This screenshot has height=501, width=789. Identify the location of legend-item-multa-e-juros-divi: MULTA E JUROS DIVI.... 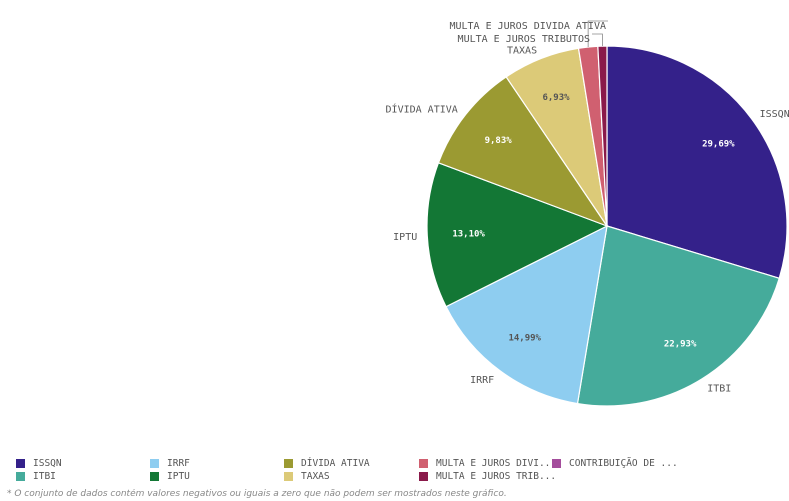
(487, 463).